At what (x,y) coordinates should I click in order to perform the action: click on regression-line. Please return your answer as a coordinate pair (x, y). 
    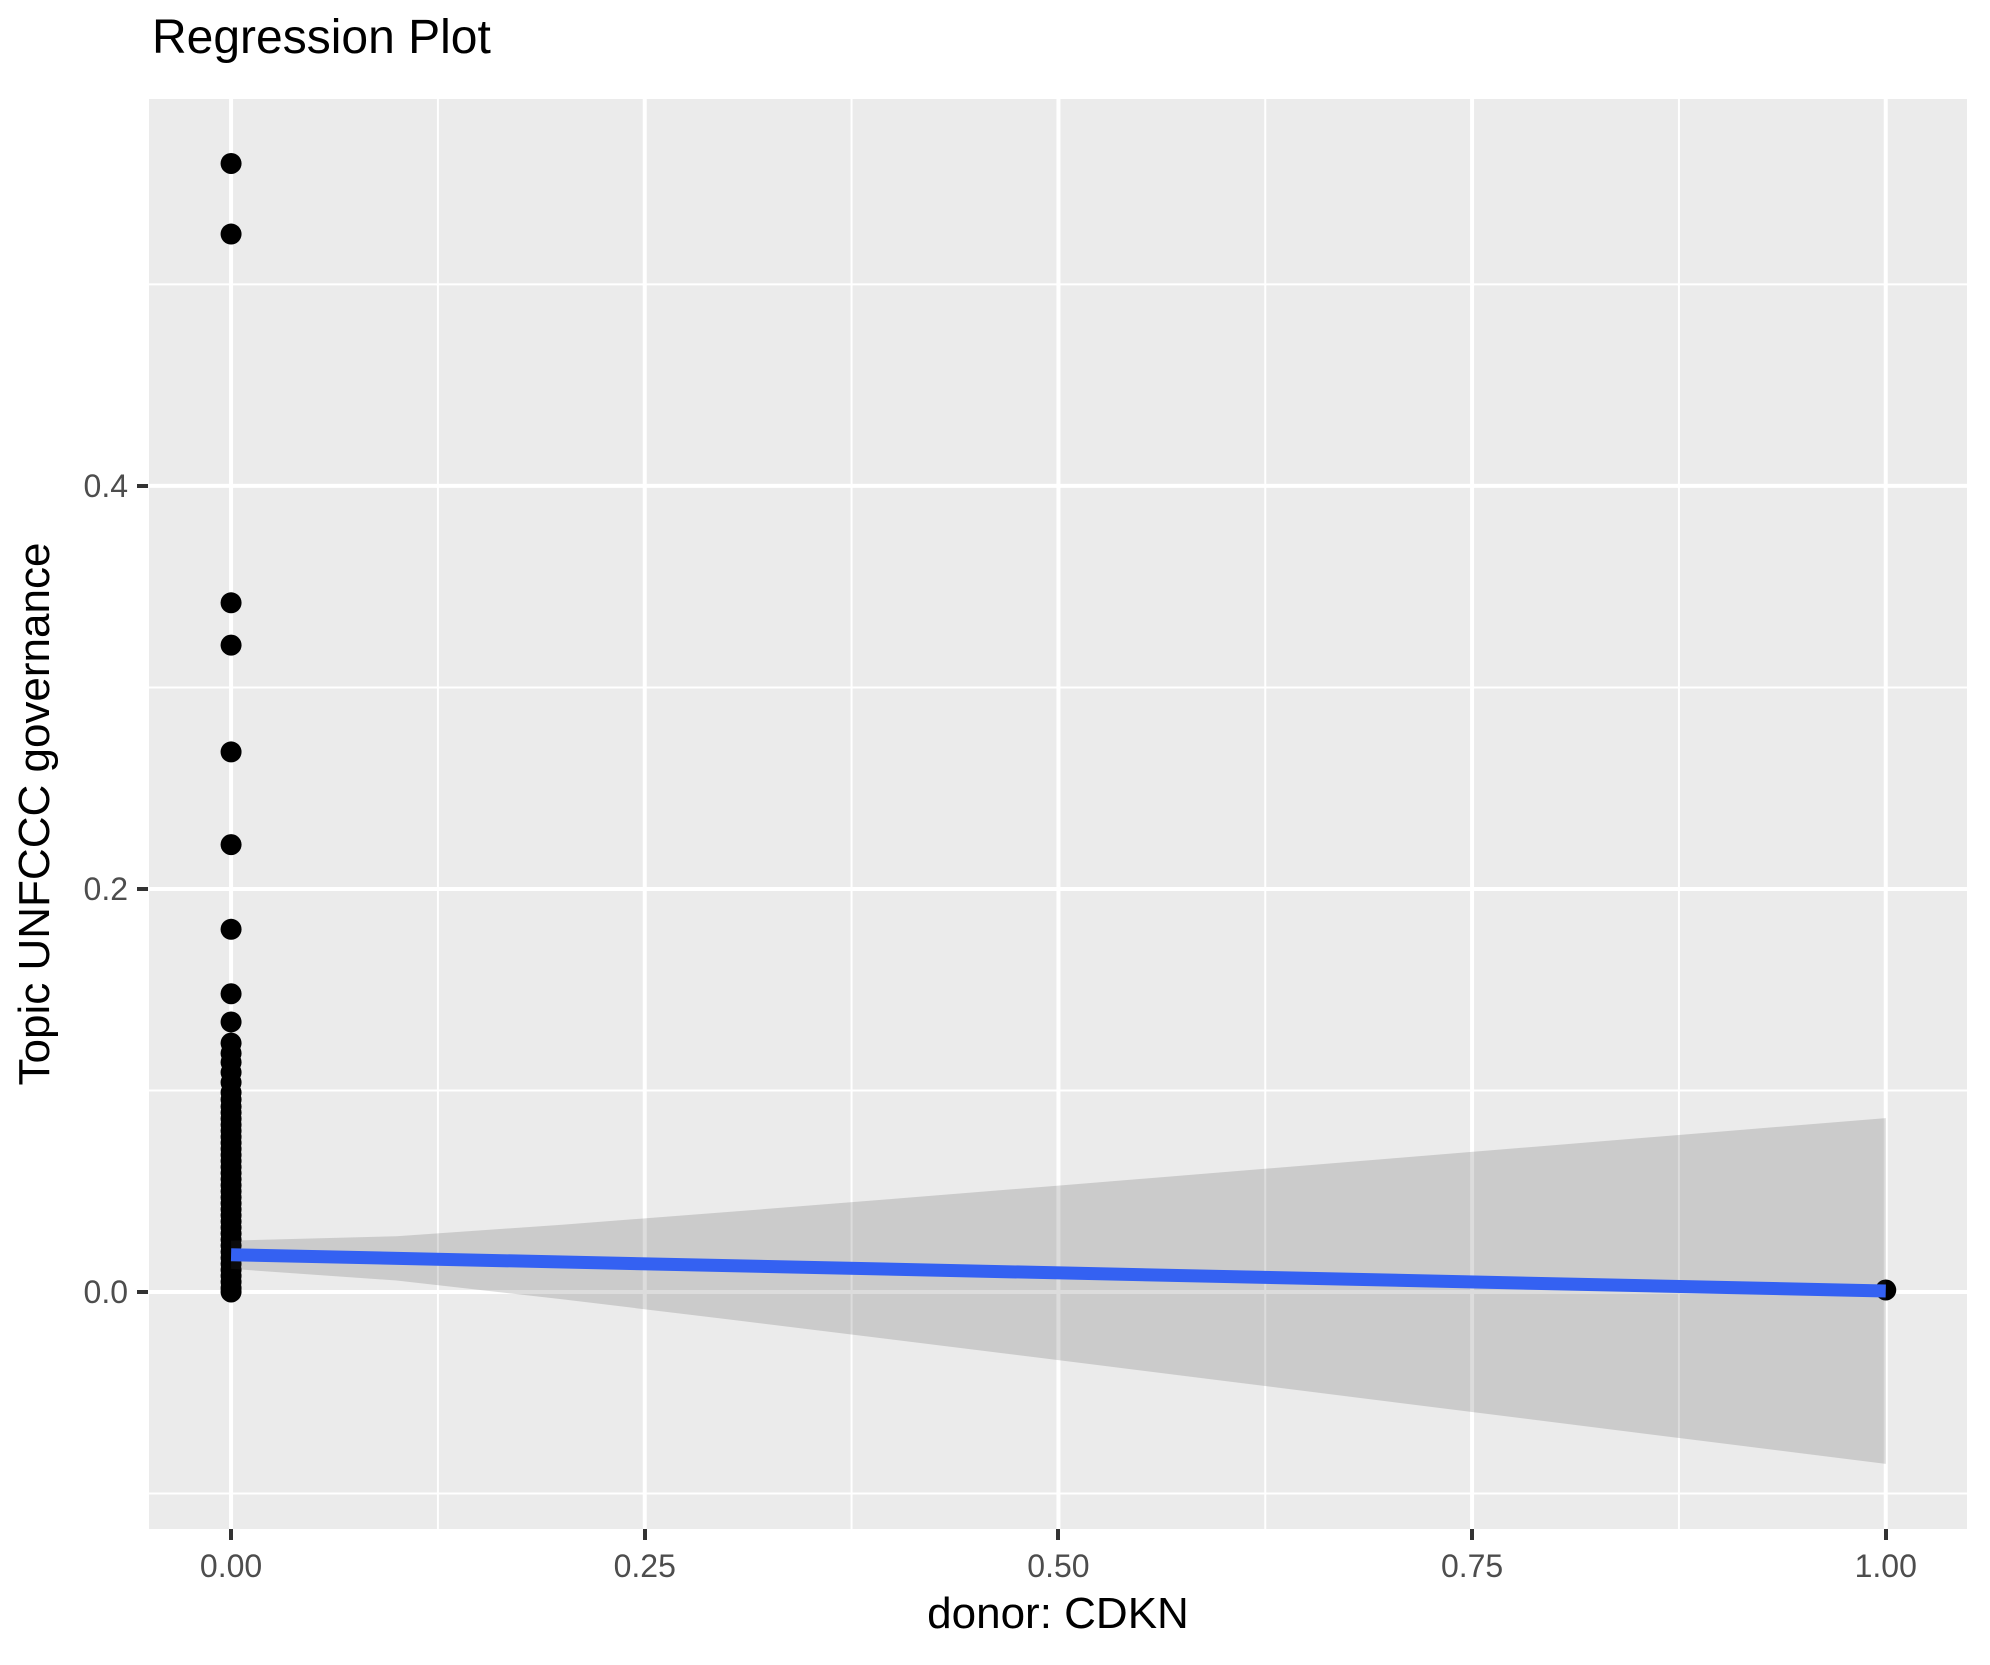
    Looking at the image, I should click on (1058, 1273).